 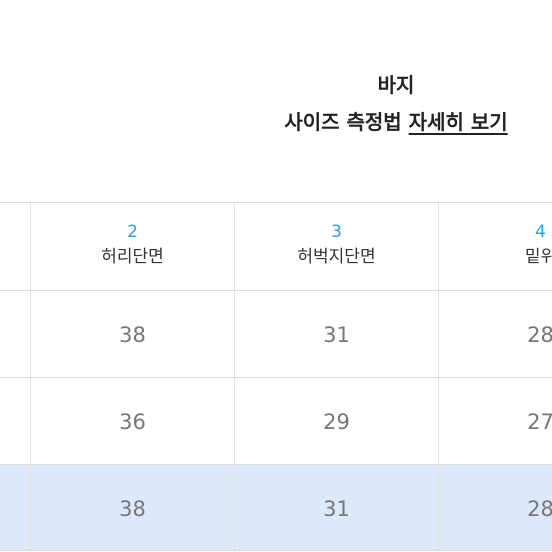 What do you see at coordinates (276, 122) in the screenshot?
I see `measure-guide-line: 사이즈 측정법 자세히 보기` at bounding box center [276, 122].